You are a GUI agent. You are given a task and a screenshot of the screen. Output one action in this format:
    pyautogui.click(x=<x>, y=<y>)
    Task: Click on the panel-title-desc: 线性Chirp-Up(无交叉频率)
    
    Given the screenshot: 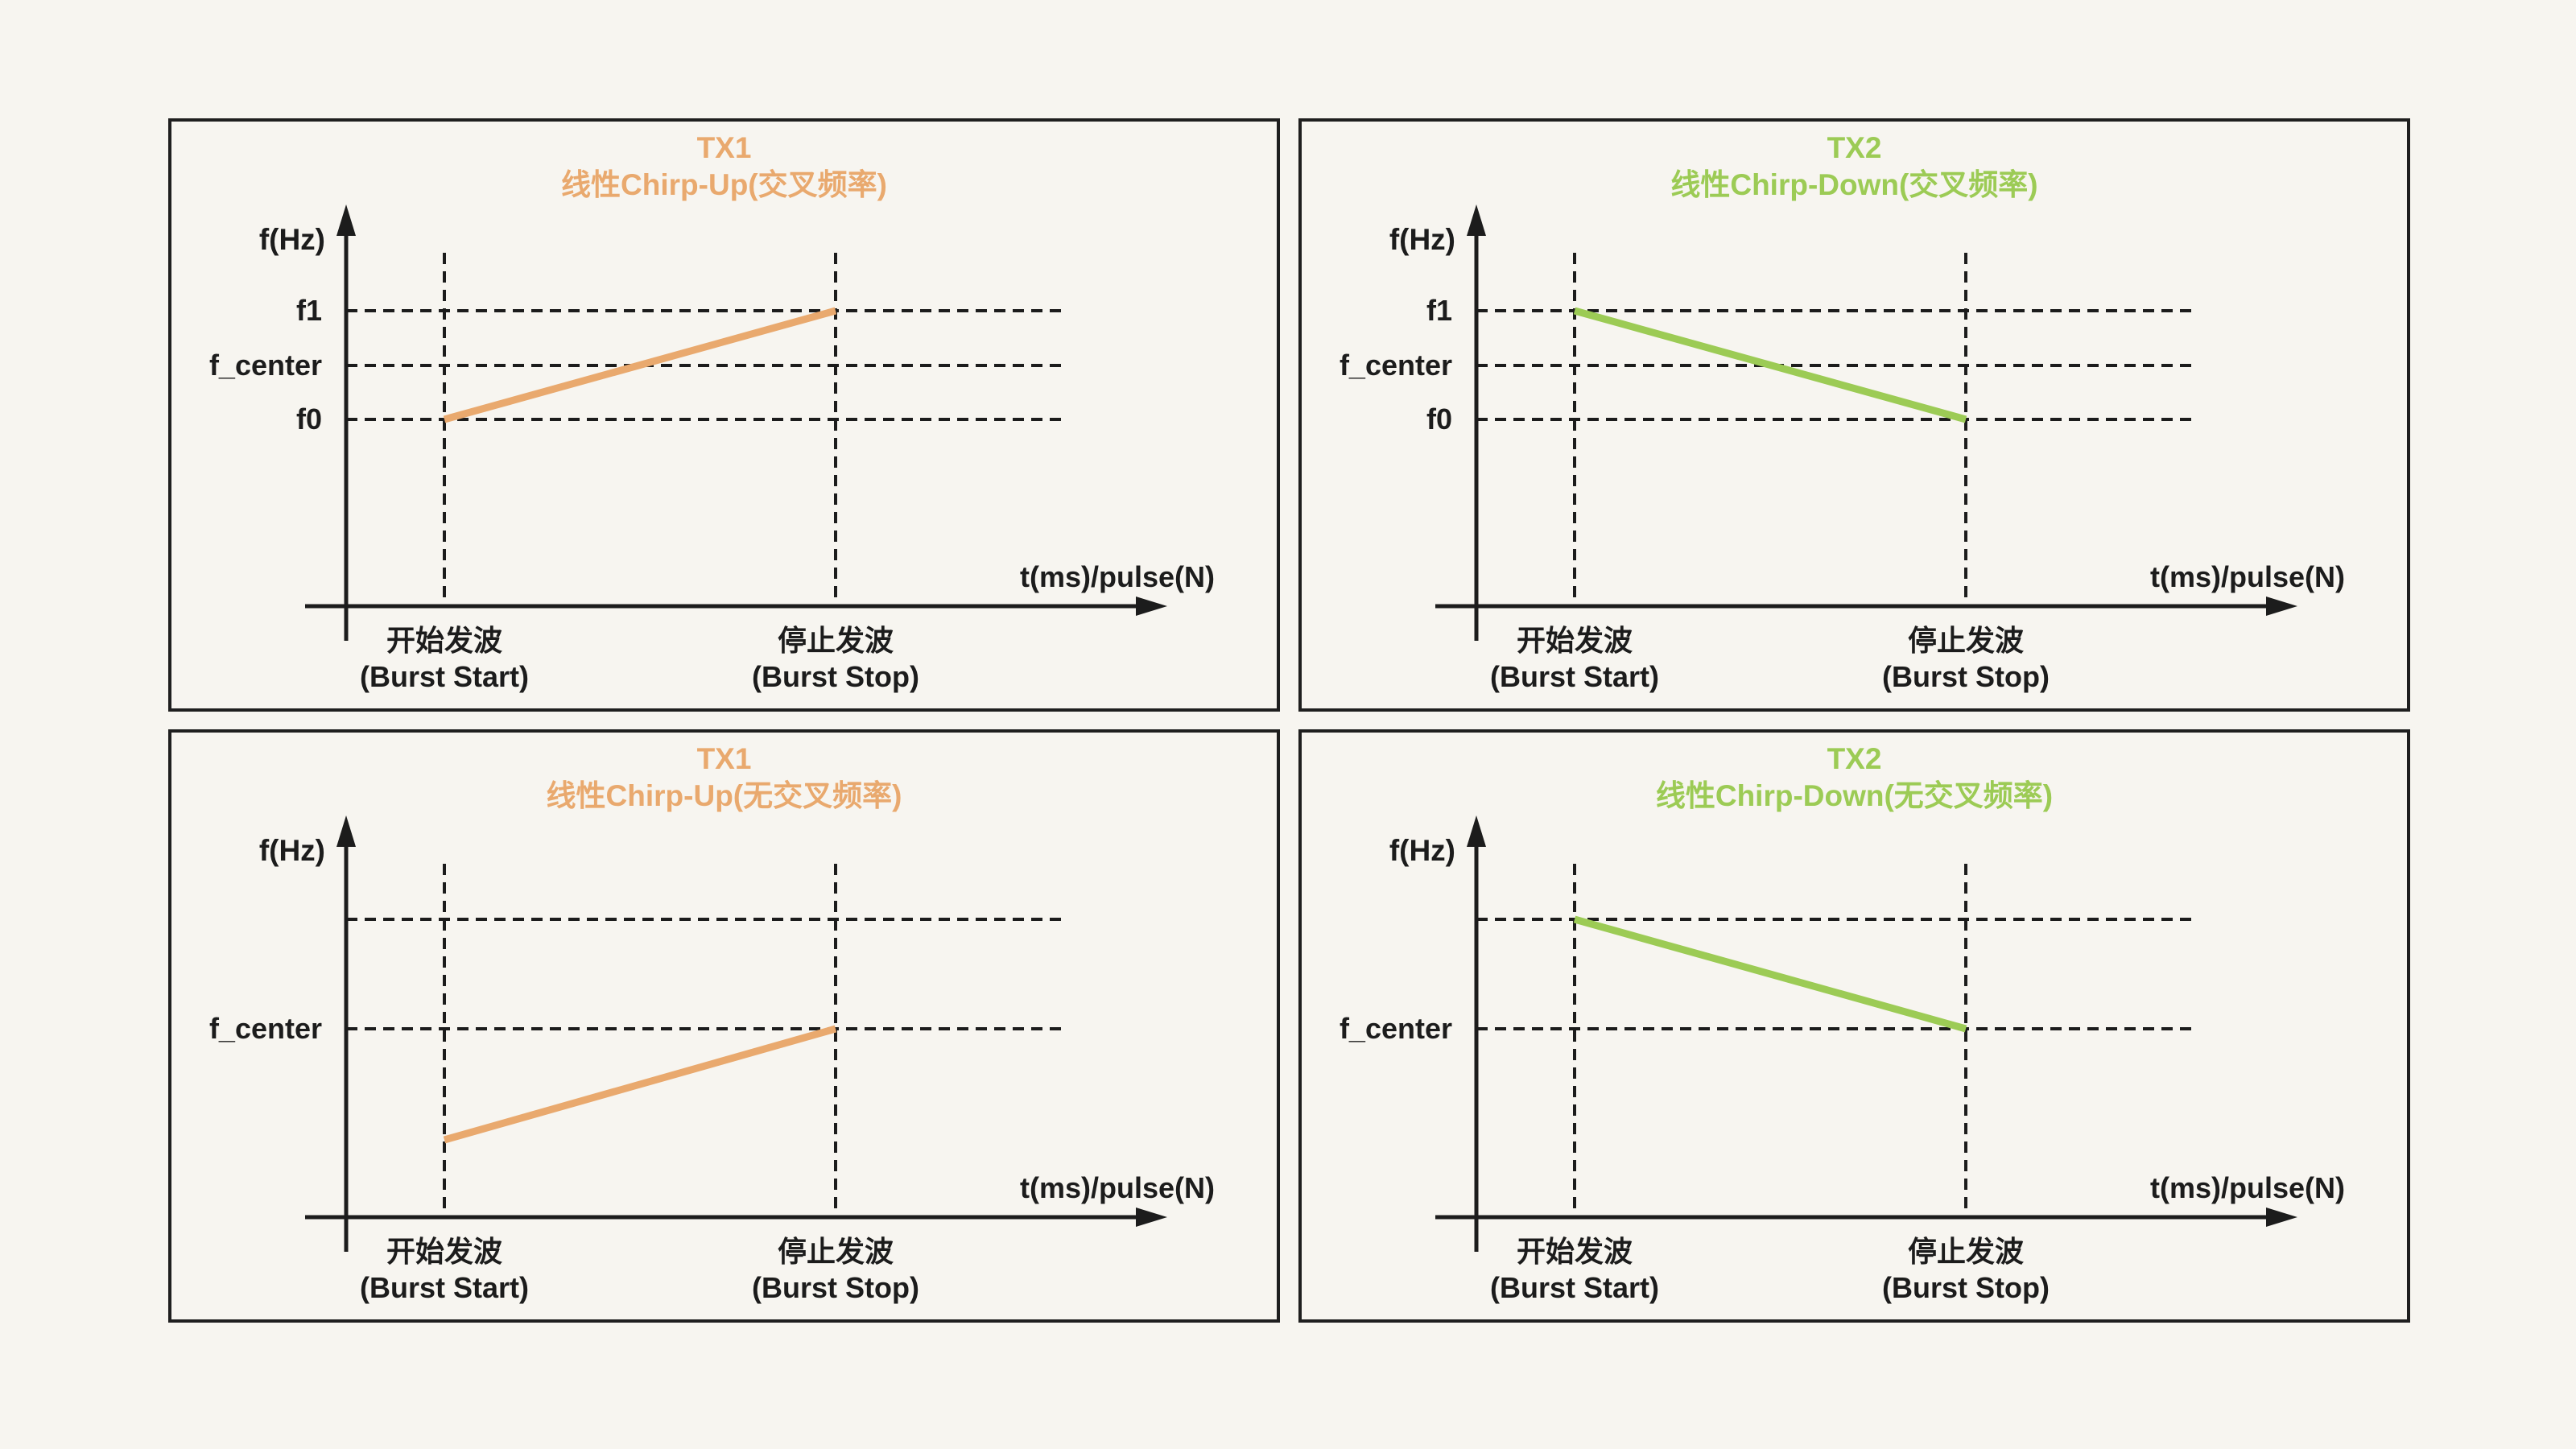 What is the action you would take?
    pyautogui.click(x=724, y=795)
    